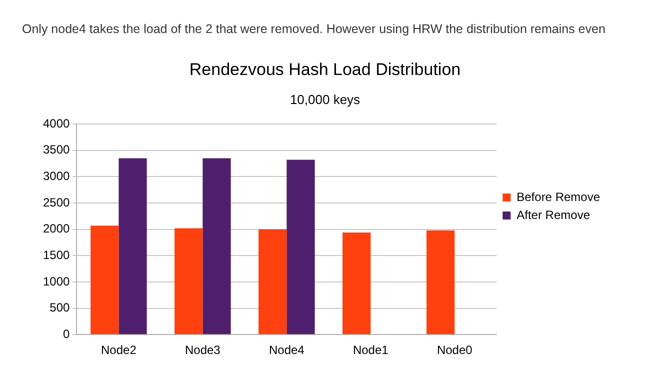 Image resolution: width=650 pixels, height=372 pixels. I want to click on y-tick-label: 1000, so click(56, 281).